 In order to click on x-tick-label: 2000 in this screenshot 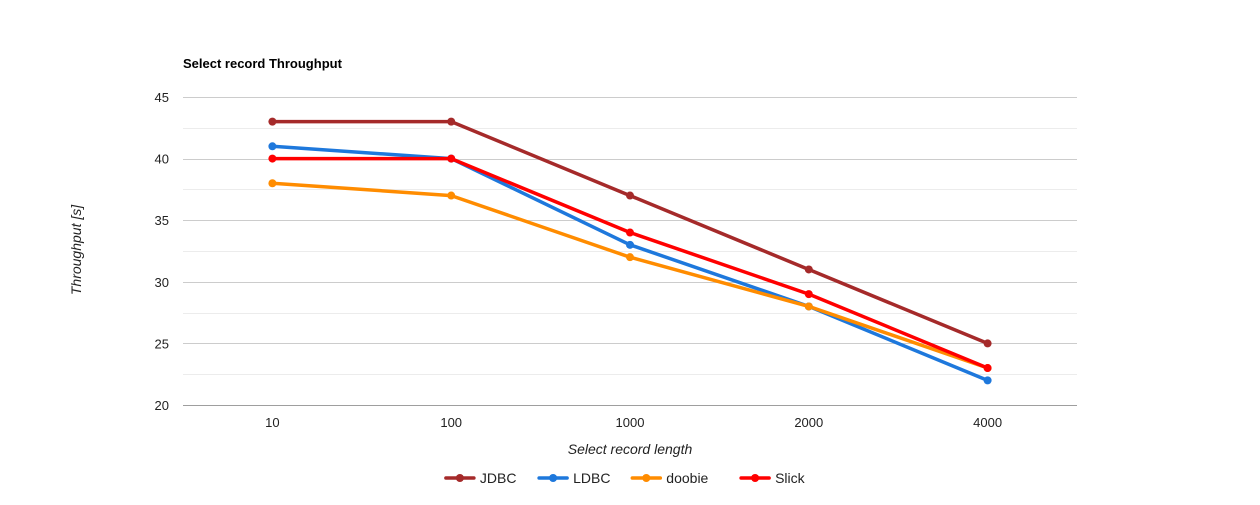, I will do `click(808, 422)`.